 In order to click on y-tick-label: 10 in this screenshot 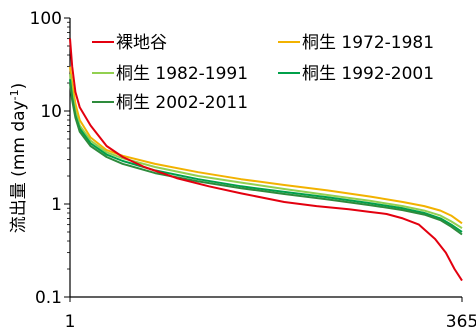, I will do `click(51, 112)`.